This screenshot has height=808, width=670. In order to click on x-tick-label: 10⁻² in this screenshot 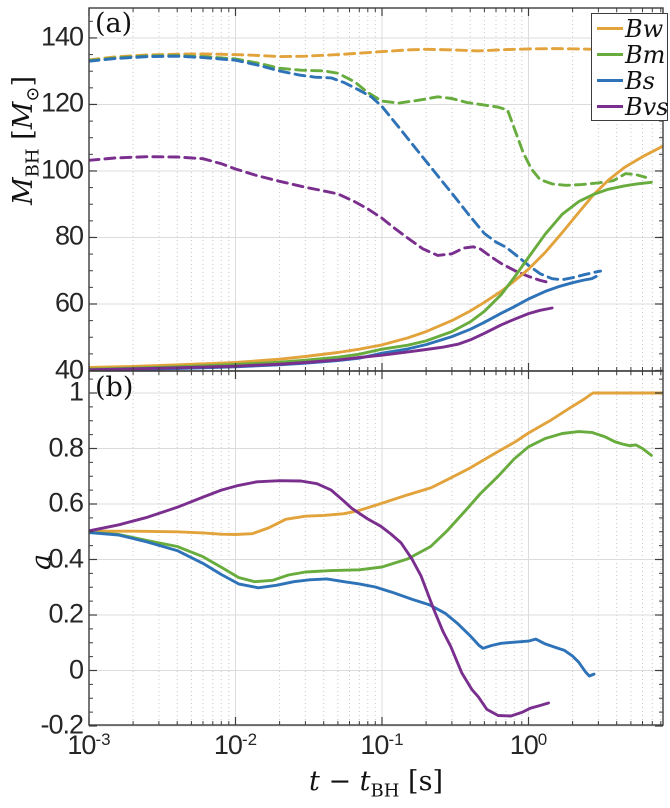, I will do `click(235, 745)`.